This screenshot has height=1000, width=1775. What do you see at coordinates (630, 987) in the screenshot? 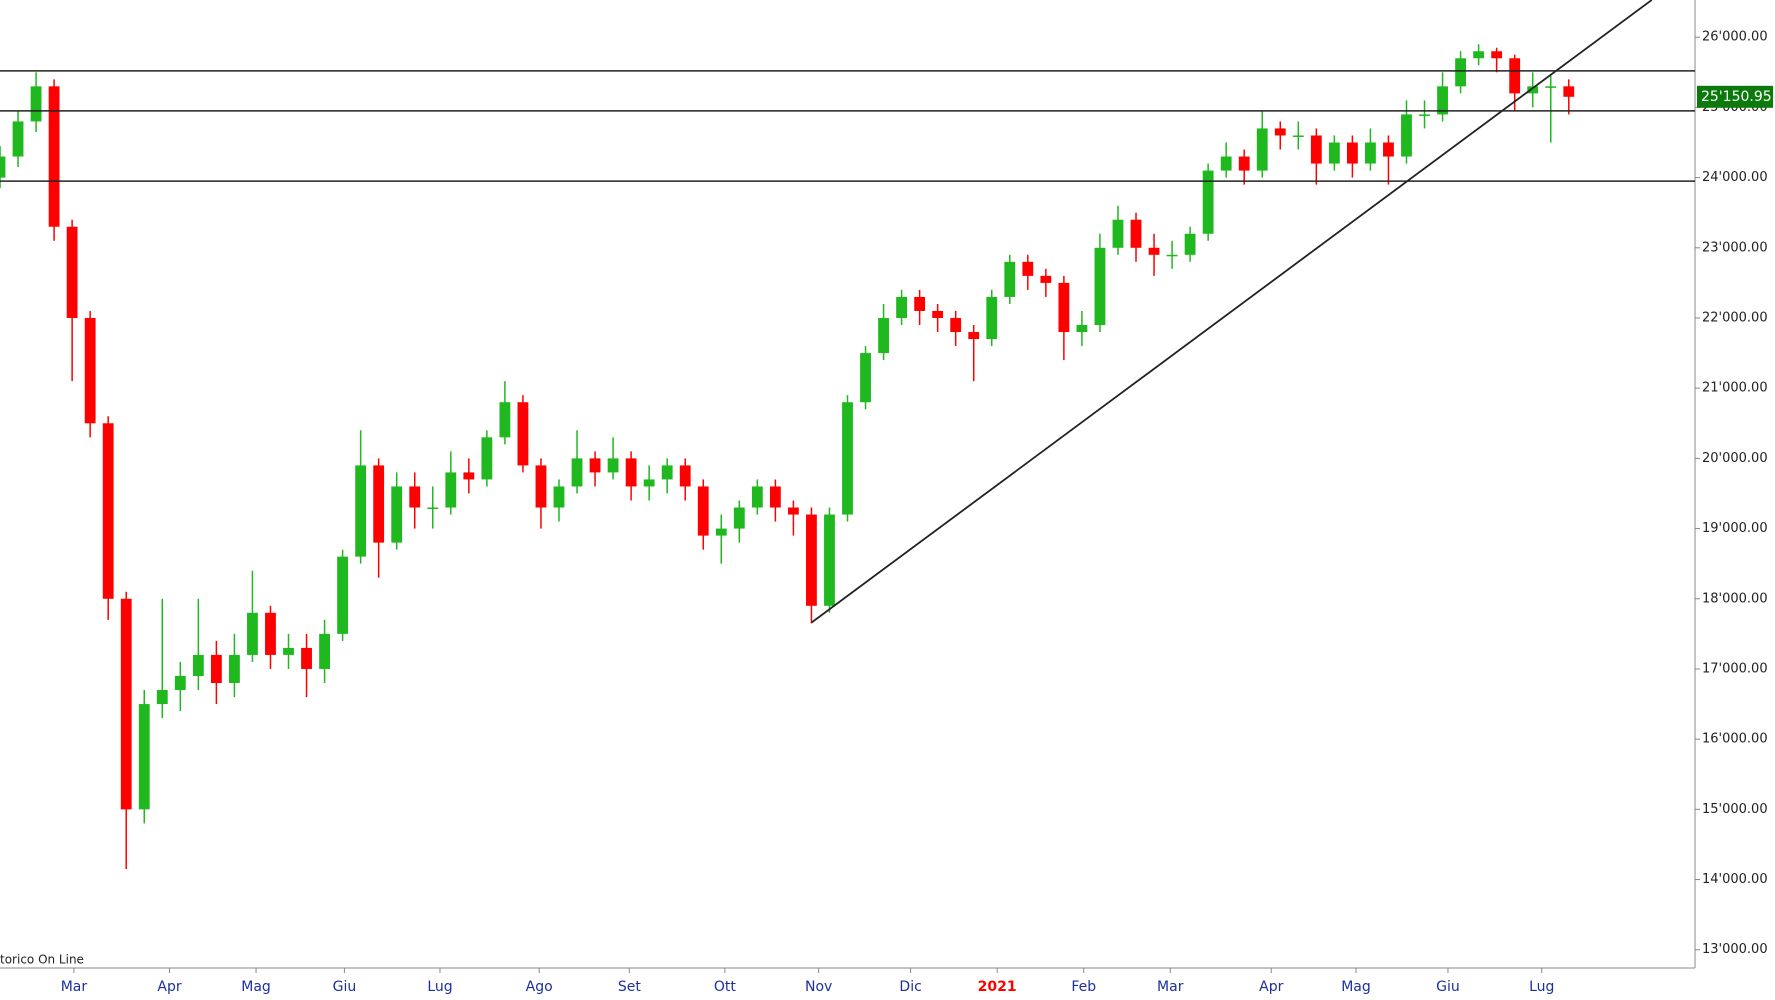
I see `x-tick-label: Set` at bounding box center [630, 987].